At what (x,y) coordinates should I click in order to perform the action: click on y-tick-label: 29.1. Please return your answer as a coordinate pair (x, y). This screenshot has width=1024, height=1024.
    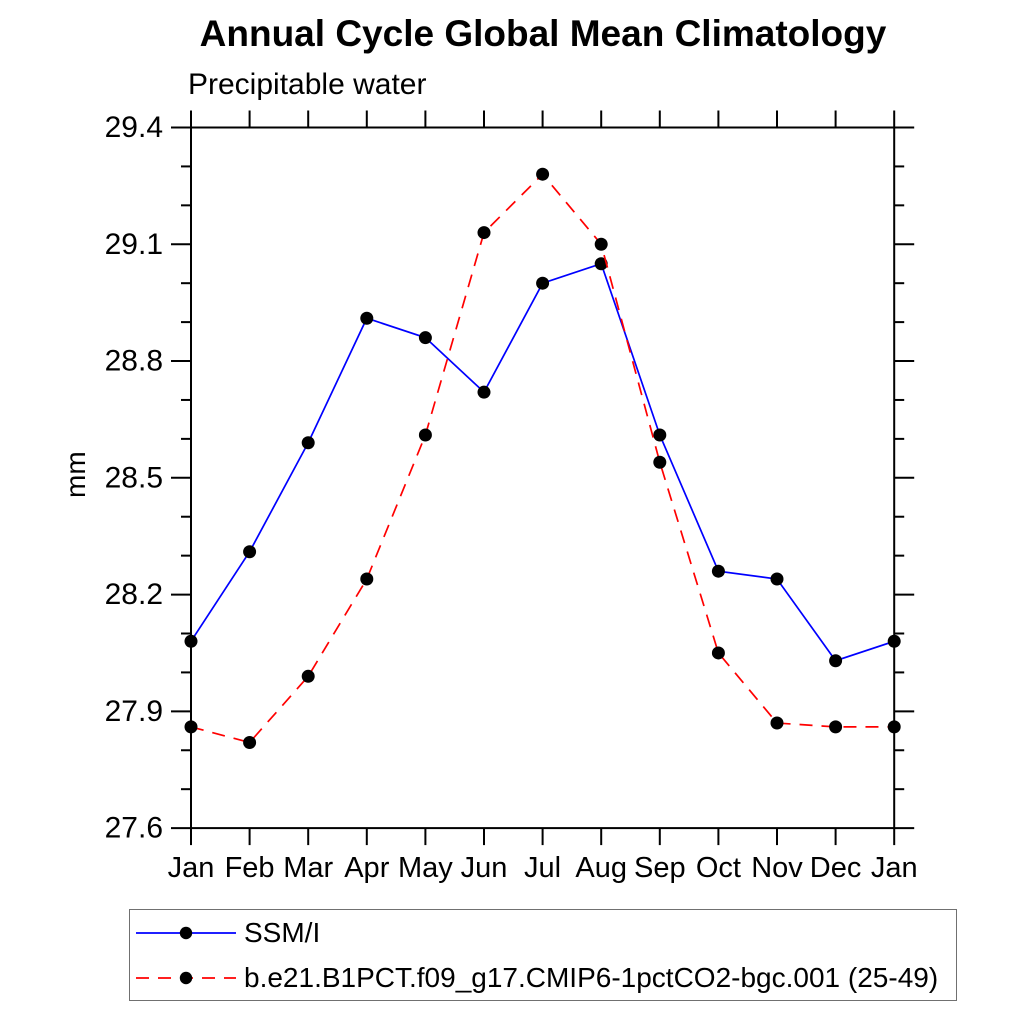
    Looking at the image, I should click on (134, 244).